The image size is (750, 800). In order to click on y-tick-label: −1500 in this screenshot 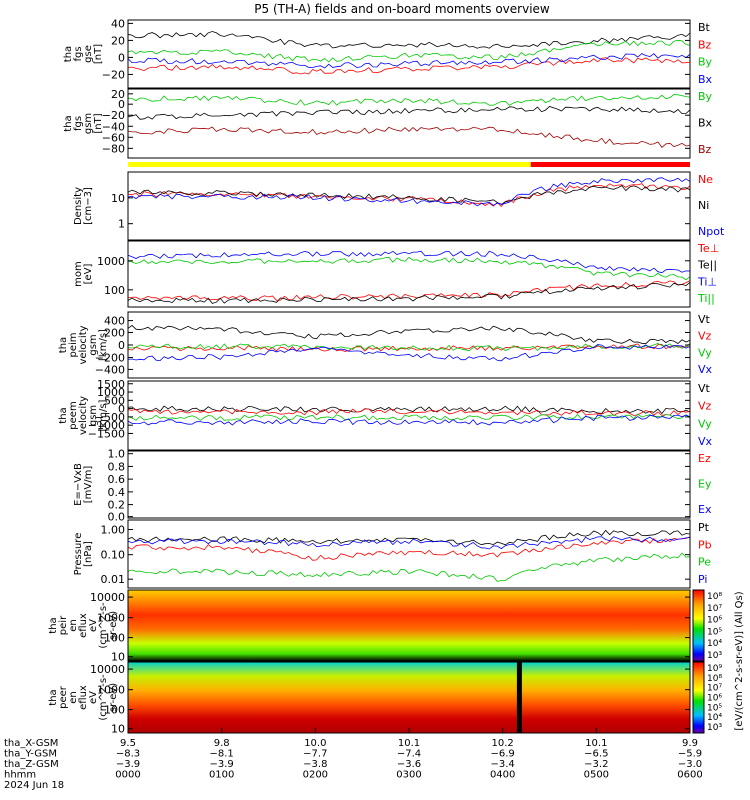, I will do `click(106, 433)`.